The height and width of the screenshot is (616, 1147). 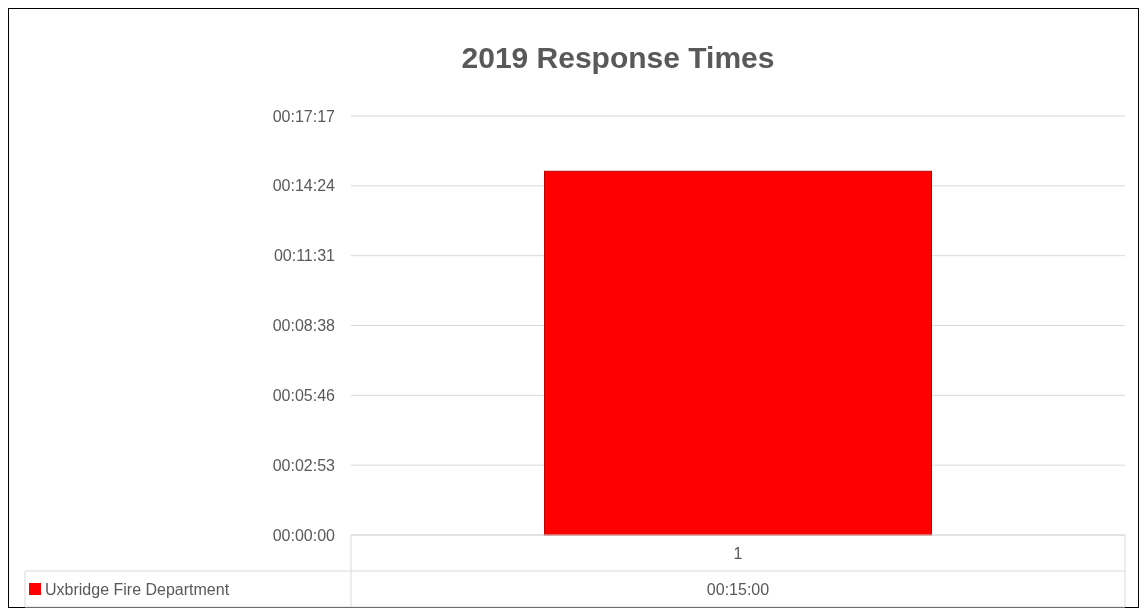 I want to click on y-tick-label: 00:14:24, so click(x=304, y=186).